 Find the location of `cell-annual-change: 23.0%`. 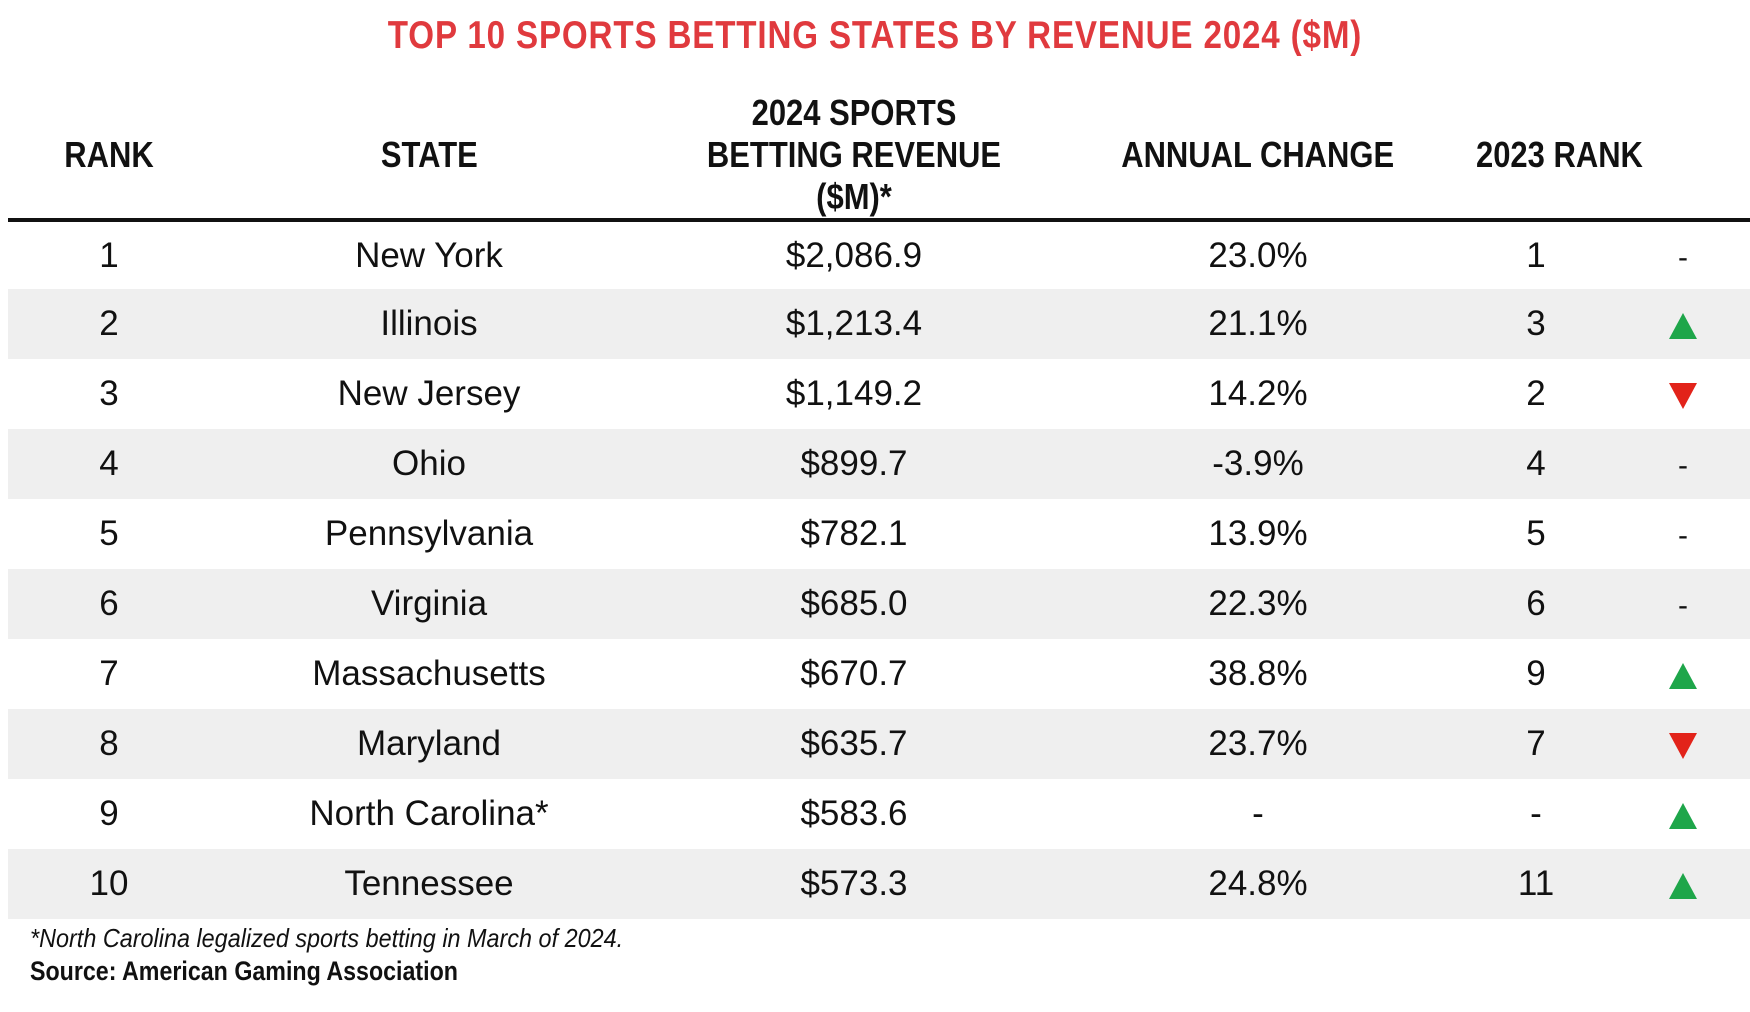

cell-annual-change: 23.0% is located at coordinates (1258, 255).